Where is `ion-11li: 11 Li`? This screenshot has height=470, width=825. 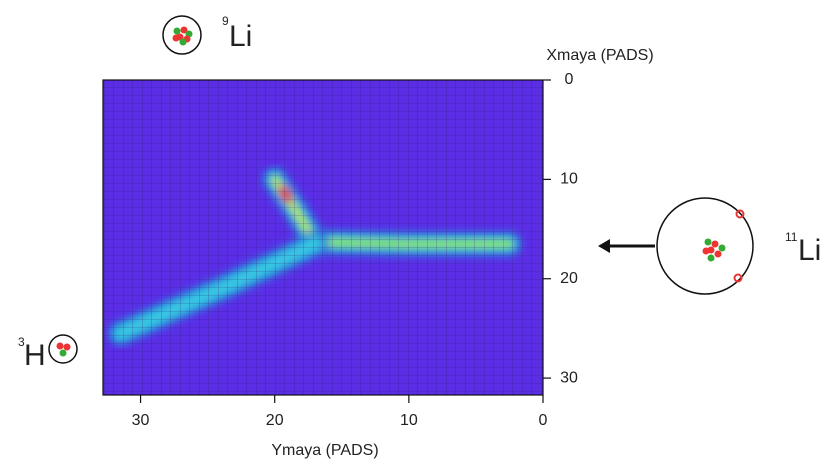 ion-11li: 11 Li is located at coordinates (709, 246).